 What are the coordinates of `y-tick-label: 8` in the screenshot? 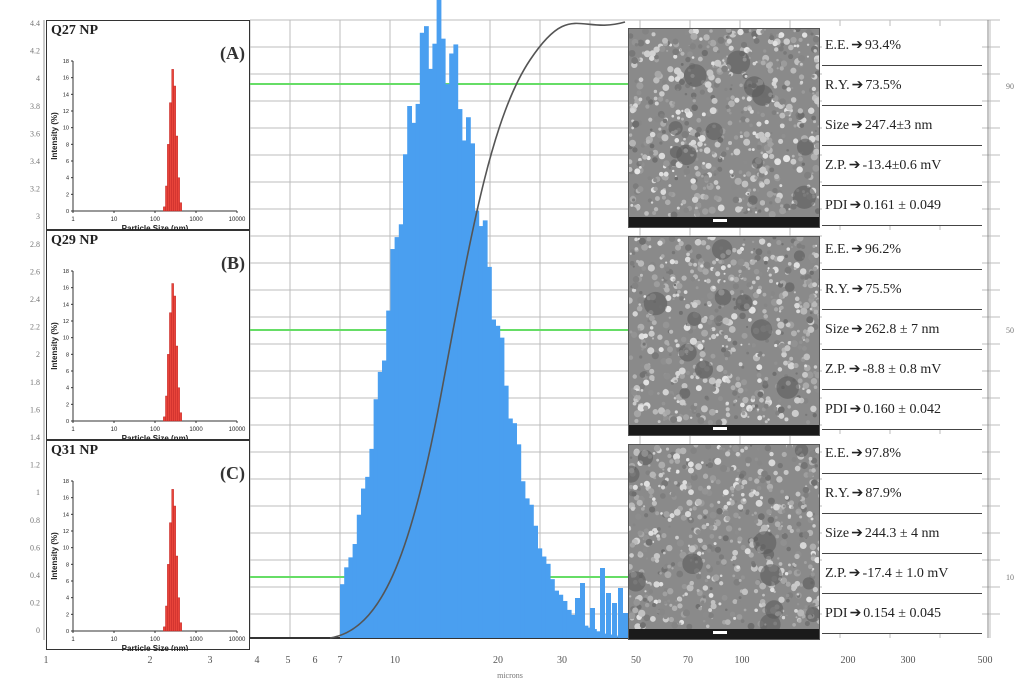 It's located at (67, 565).